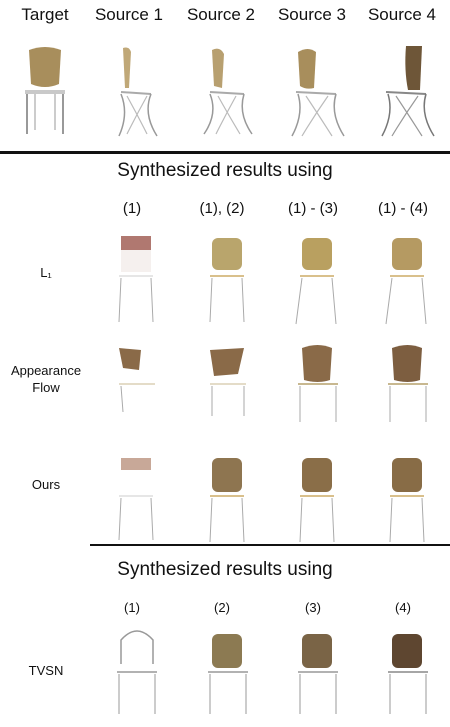 The width and height of the screenshot is (450, 727). Describe the element at coordinates (313, 208) in the screenshot. I see `section1-col-3: (1) - (3)` at that location.